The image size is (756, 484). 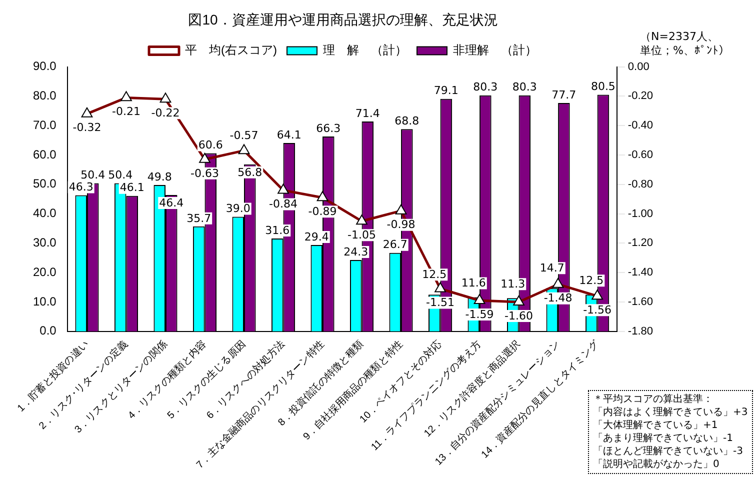 I want to click on y2-tick-label: -0.80, so click(x=641, y=184).